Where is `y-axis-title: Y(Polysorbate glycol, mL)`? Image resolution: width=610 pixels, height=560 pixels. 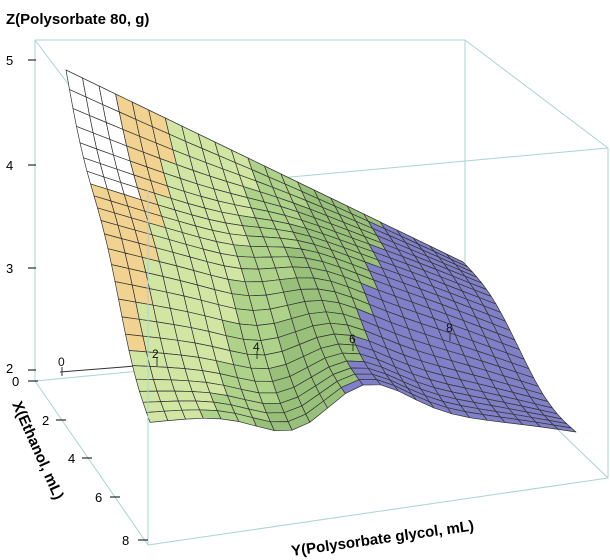
y-axis-title: Y(Polysorbate glycol, mL) is located at coordinates (382, 538).